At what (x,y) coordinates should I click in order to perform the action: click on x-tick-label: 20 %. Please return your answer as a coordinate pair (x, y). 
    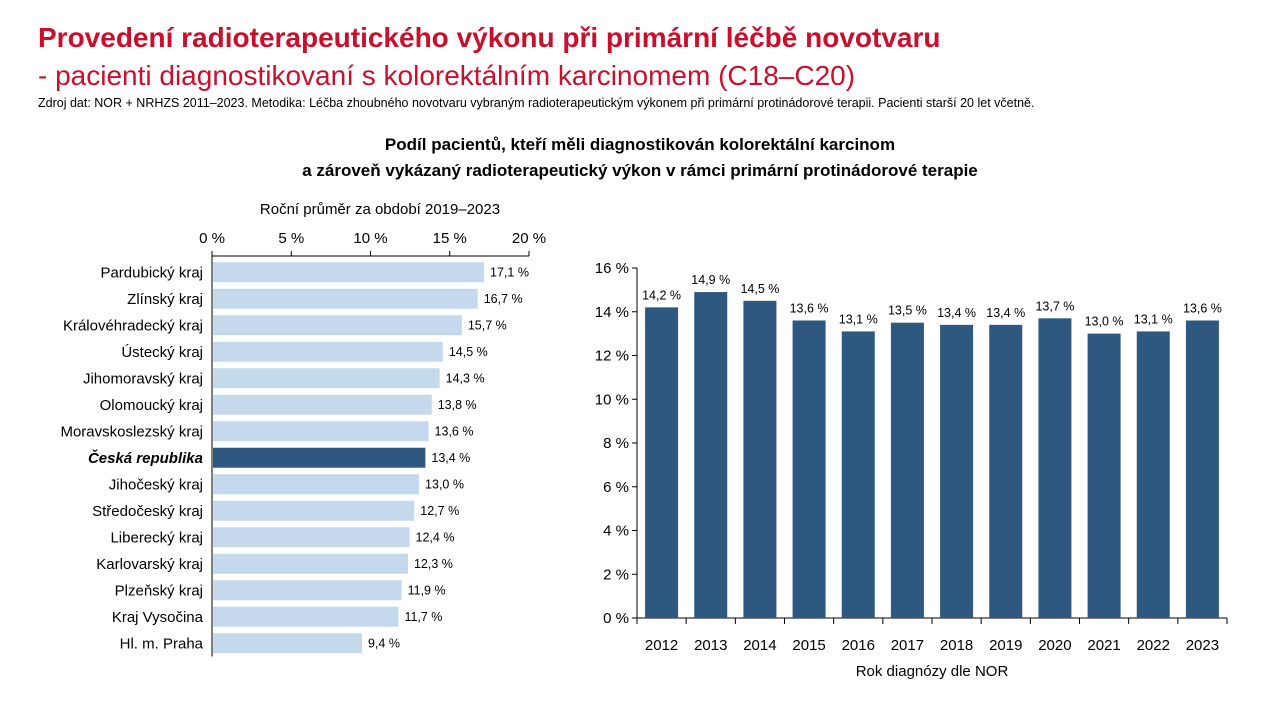
    Looking at the image, I should click on (529, 238).